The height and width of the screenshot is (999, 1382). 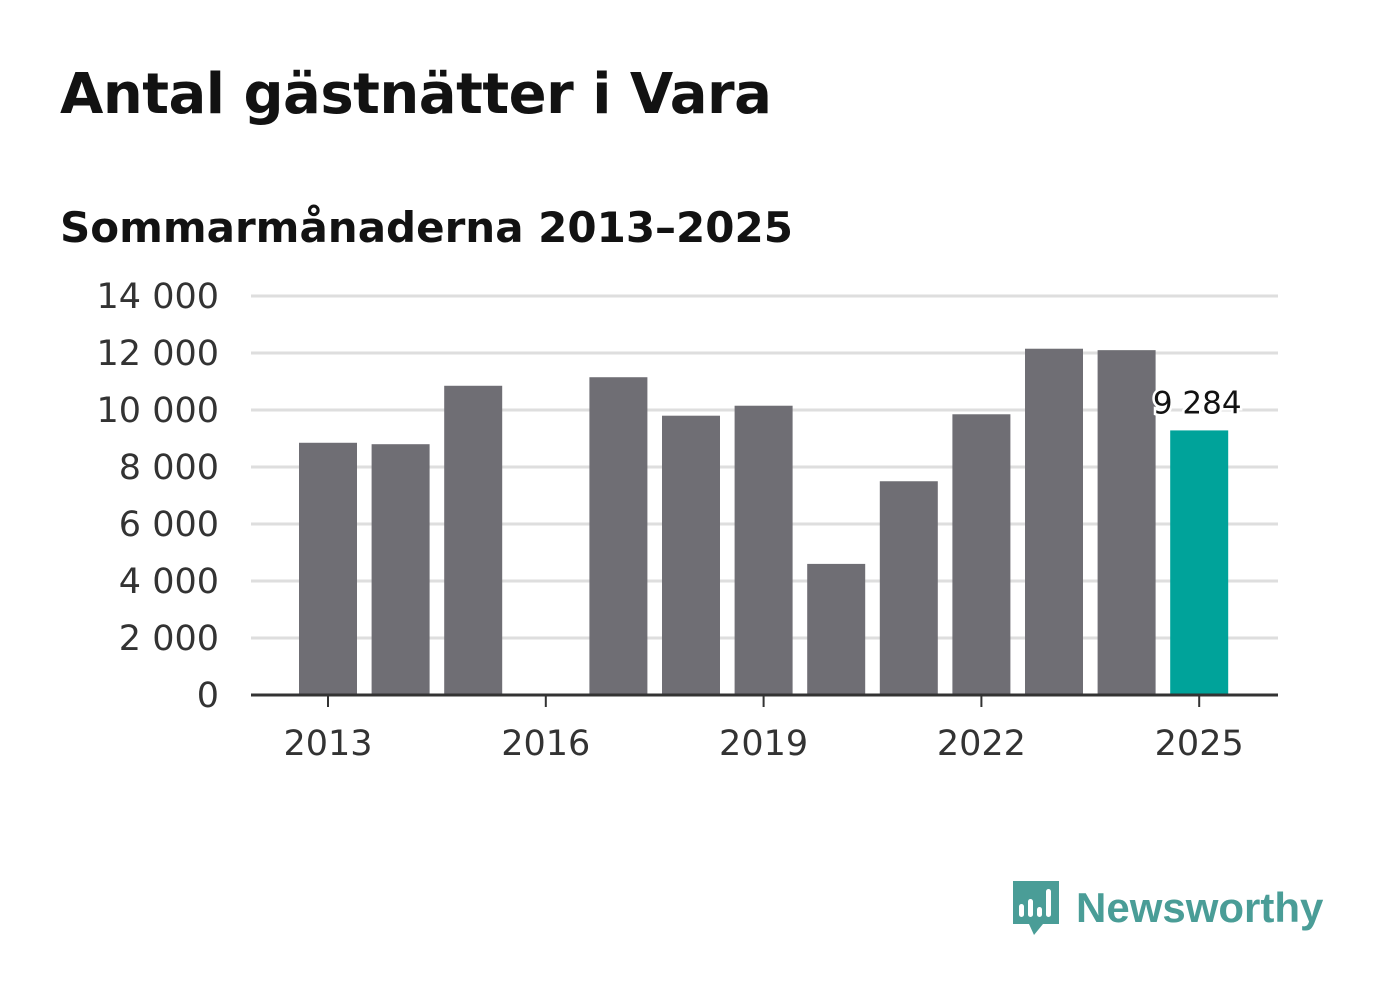 What do you see at coordinates (169, 468) in the screenshot?
I see `y-tick-label: 8 000` at bounding box center [169, 468].